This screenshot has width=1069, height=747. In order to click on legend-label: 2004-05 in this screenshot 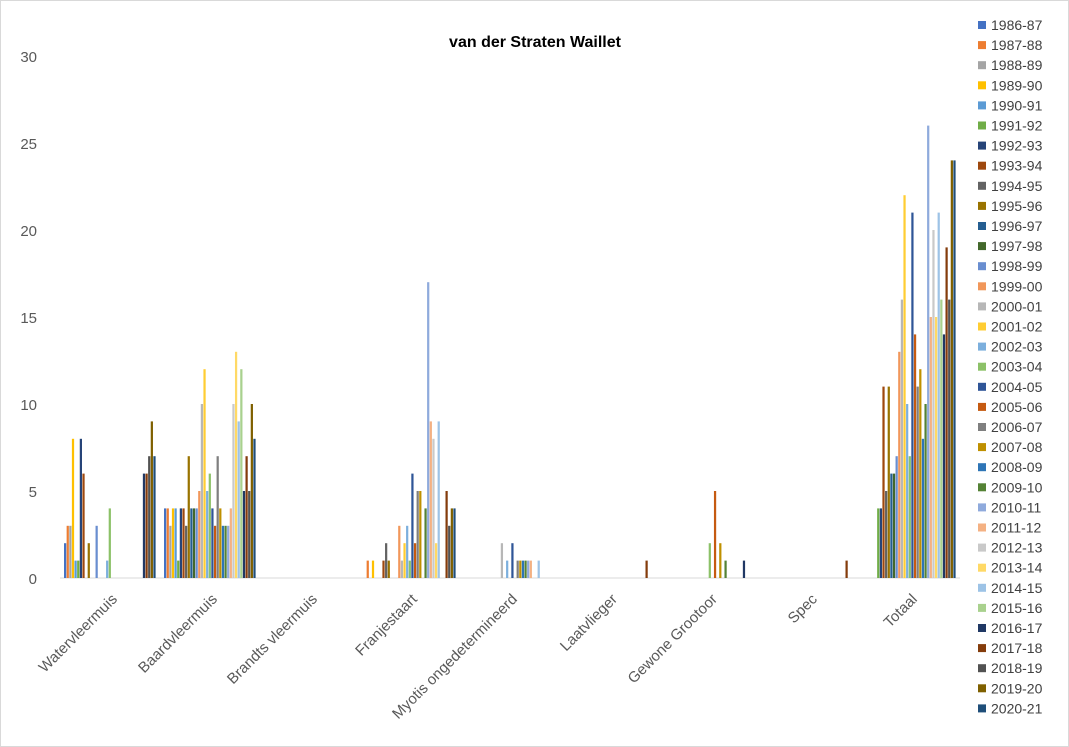, I will do `click(1017, 387)`.